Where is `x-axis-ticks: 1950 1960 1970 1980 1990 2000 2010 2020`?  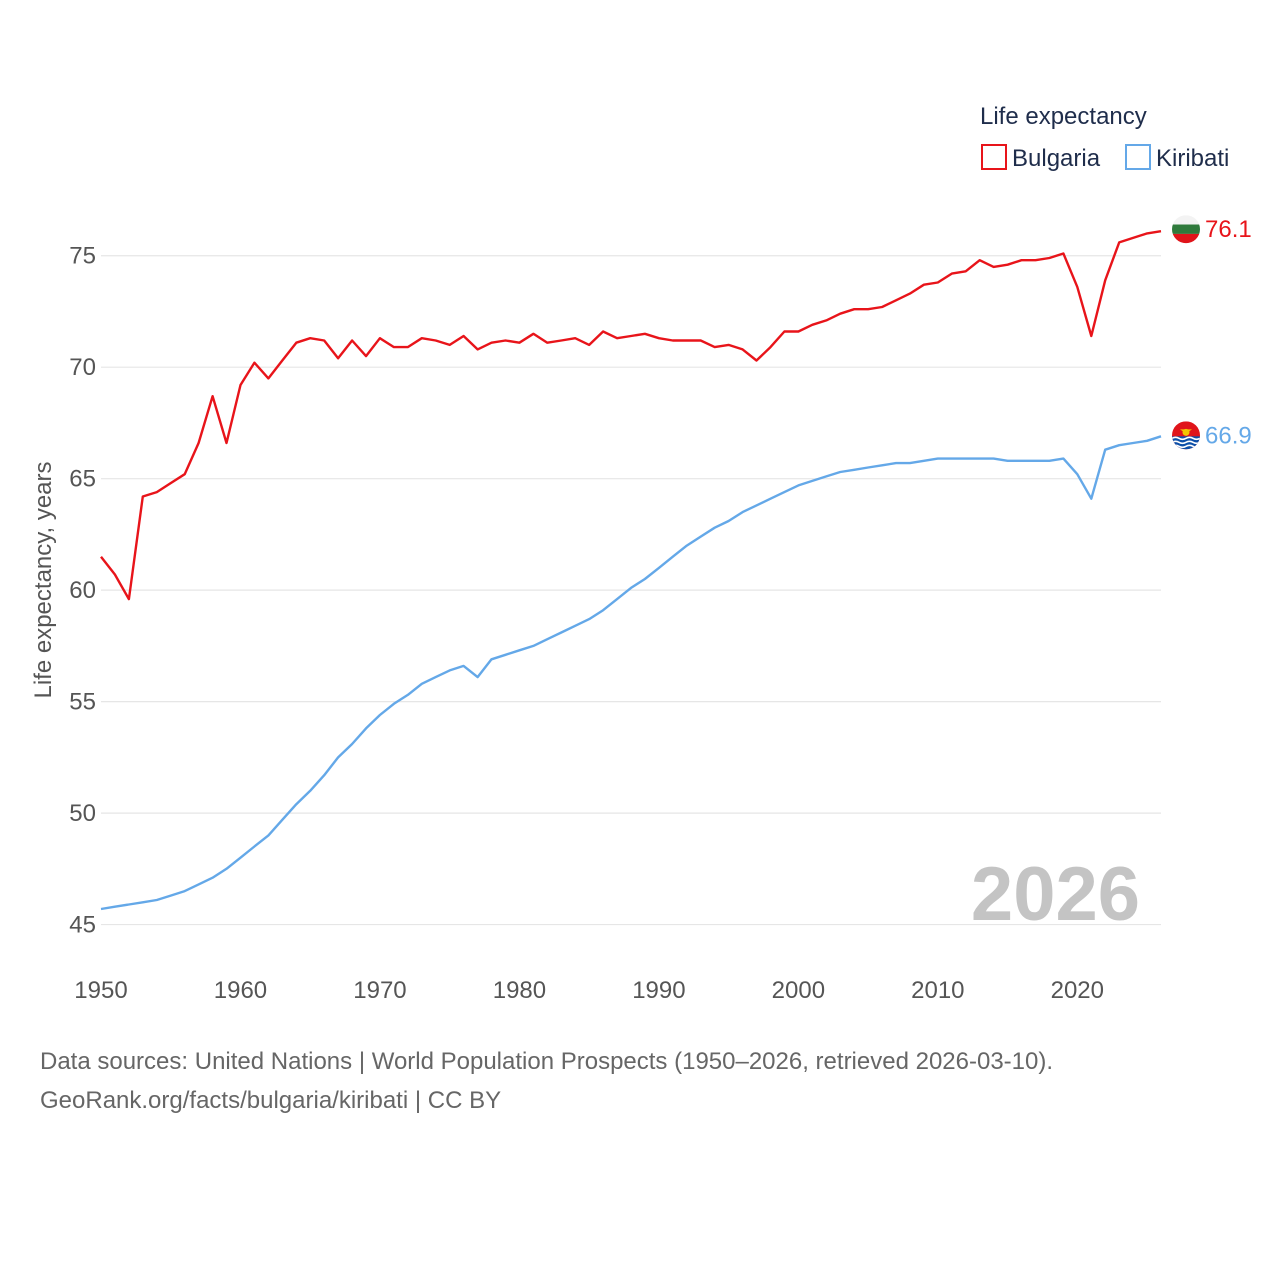
x-axis-ticks: 1950 1960 1970 1980 1990 2000 2010 2020 is located at coordinates (589, 990).